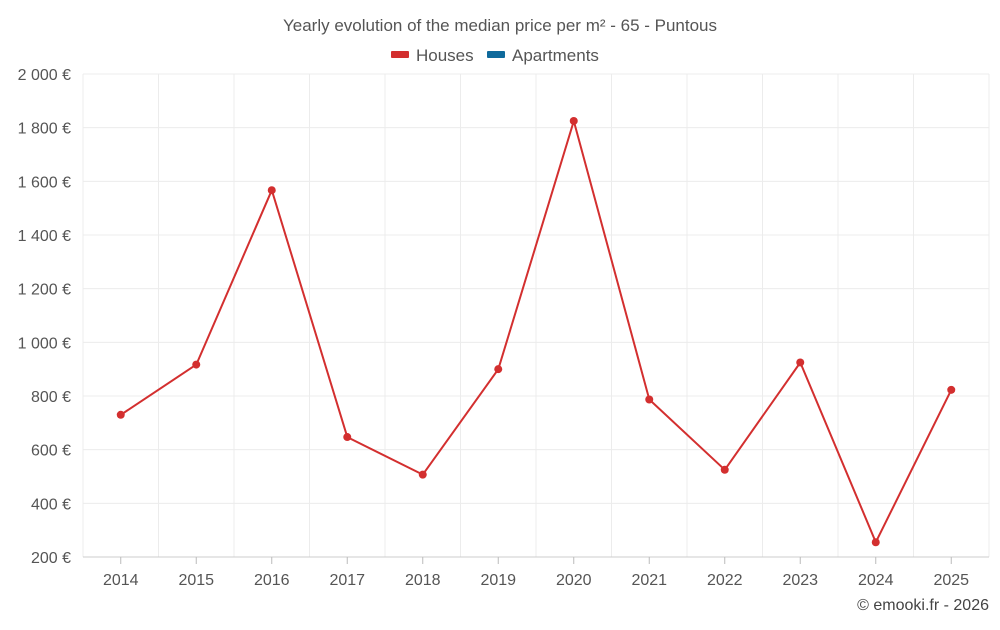 Image resolution: width=1000 pixels, height=630 pixels. What do you see at coordinates (445, 55) in the screenshot?
I see `legend-label-houses: Houses` at bounding box center [445, 55].